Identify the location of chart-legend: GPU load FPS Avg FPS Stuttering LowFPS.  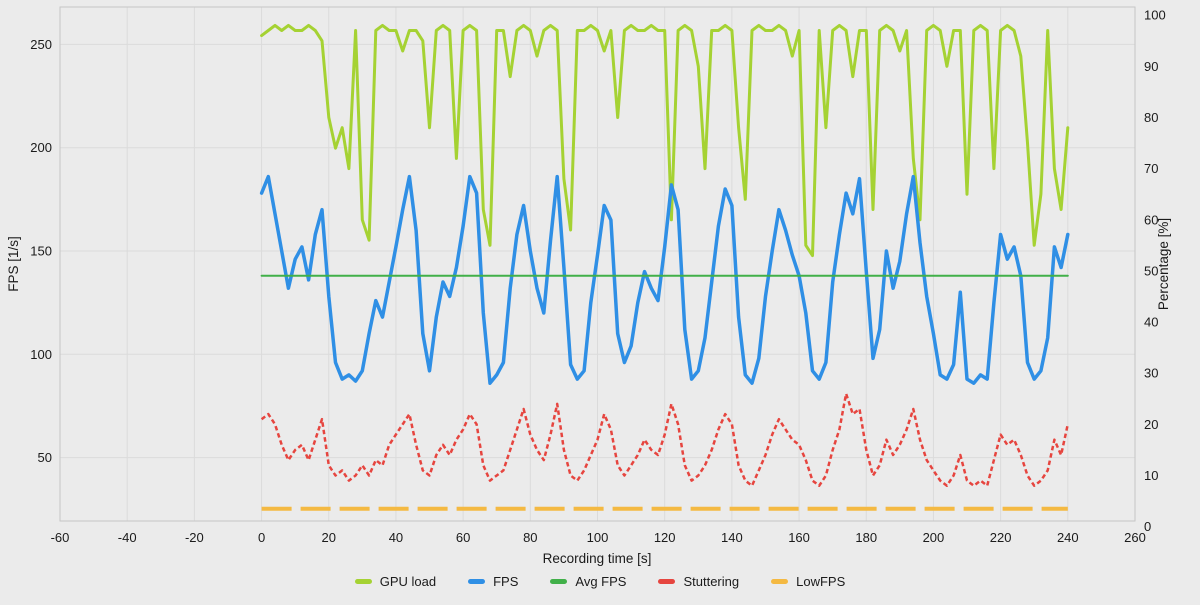
(600, 581).